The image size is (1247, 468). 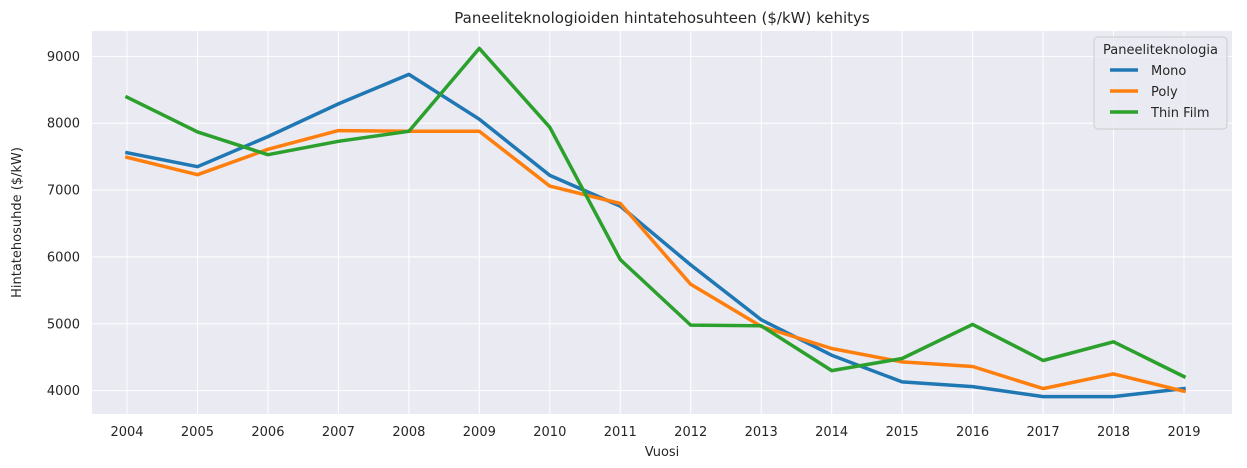 What do you see at coordinates (63, 191) in the screenshot?
I see `y-tick-label: 7000` at bounding box center [63, 191].